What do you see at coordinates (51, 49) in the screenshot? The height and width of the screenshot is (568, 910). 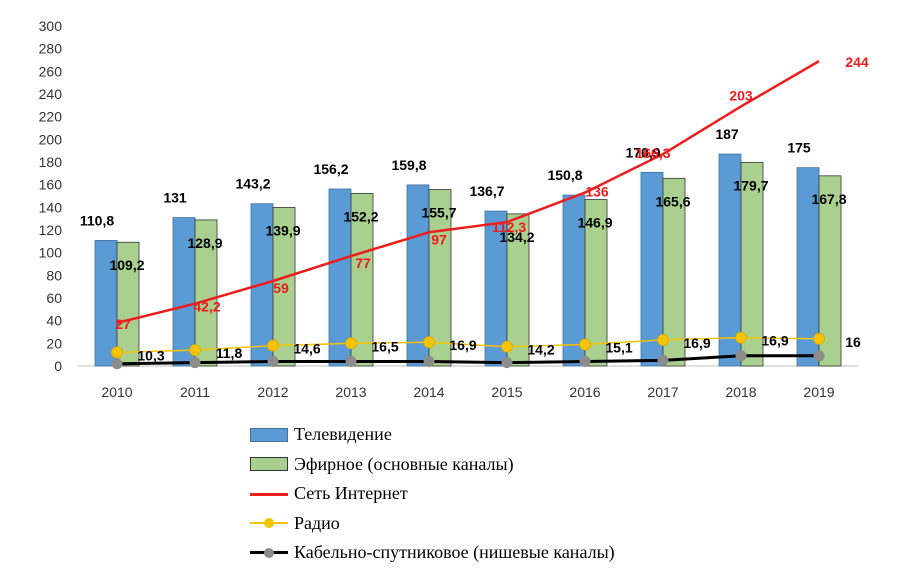 I see `y-tick-label: 280` at bounding box center [51, 49].